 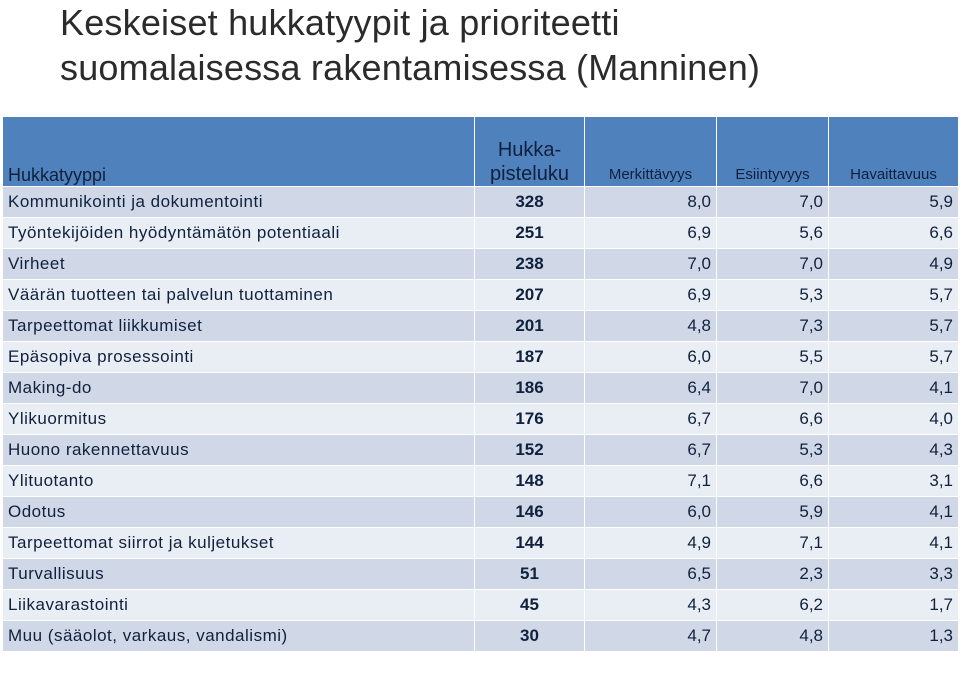 I want to click on waste-type-cell: Työntekijöiden hyödyntämätön potentiaali, so click(x=238, y=233).